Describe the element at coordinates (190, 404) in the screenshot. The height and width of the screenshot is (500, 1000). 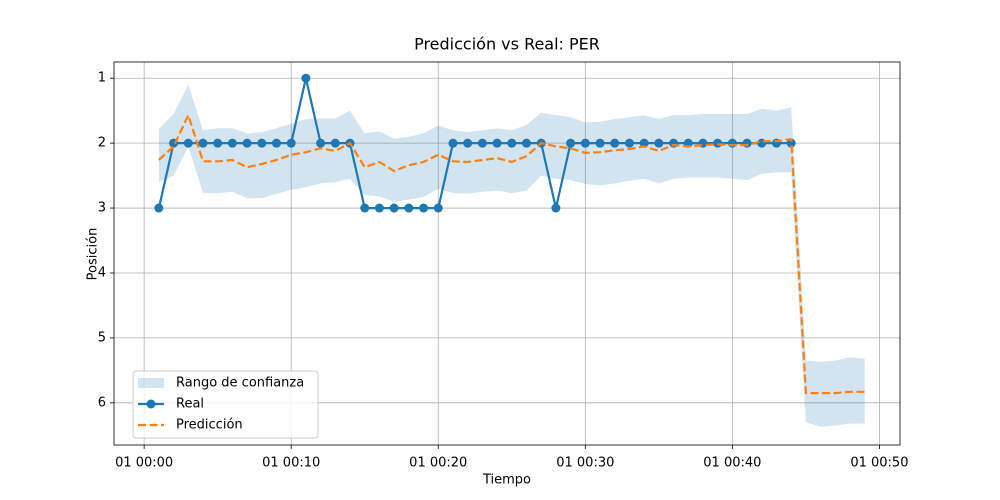
I see `legend-label: Real` at that location.